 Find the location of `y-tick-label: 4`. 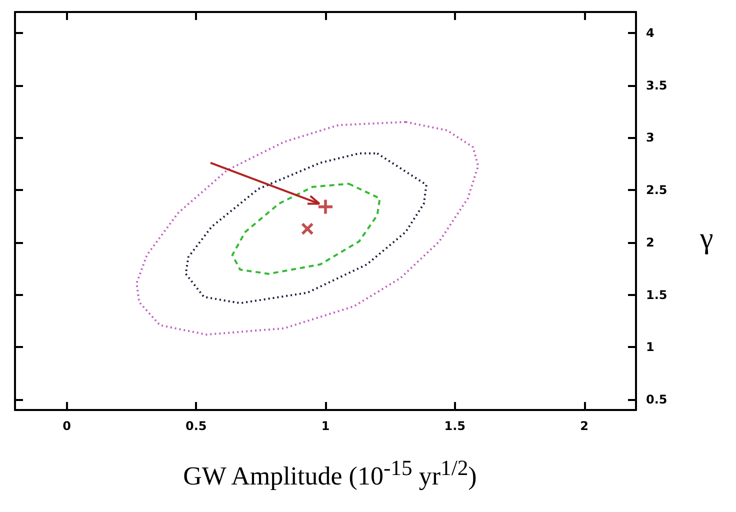

y-tick-label: 4 is located at coordinates (650, 33).